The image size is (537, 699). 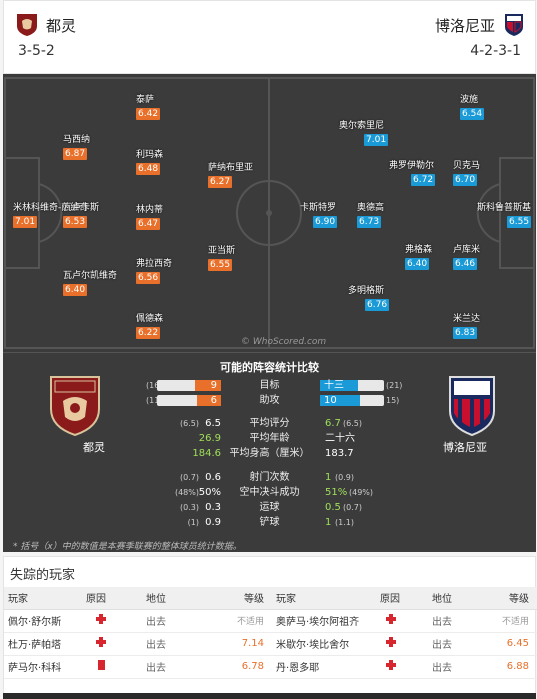 I want to click on home-goals-value: 9, so click(x=213, y=385).